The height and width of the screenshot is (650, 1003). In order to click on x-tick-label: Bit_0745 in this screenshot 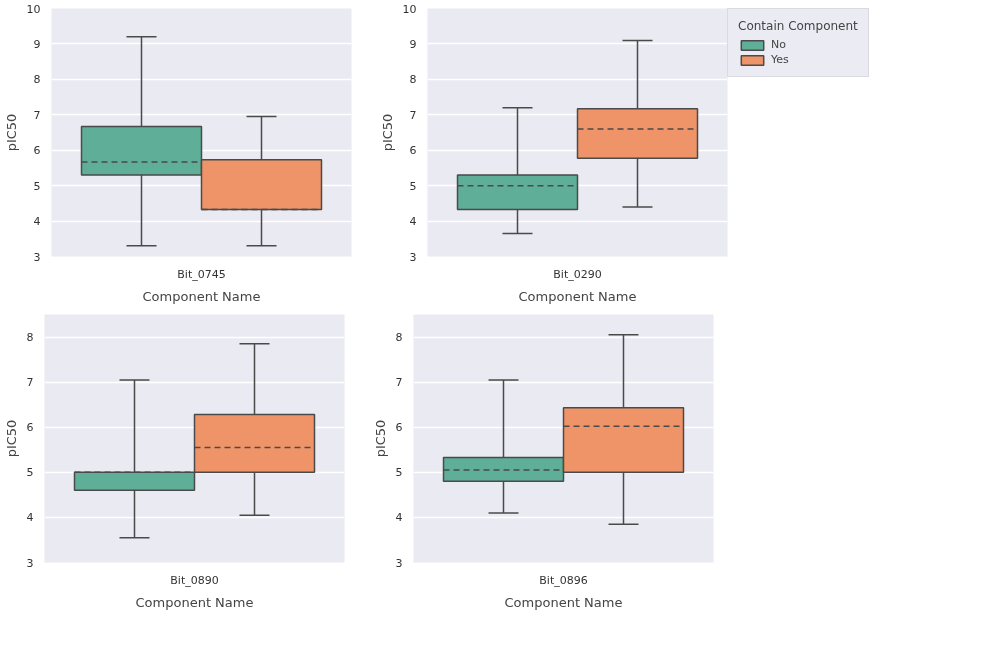, I will do `click(201, 274)`.